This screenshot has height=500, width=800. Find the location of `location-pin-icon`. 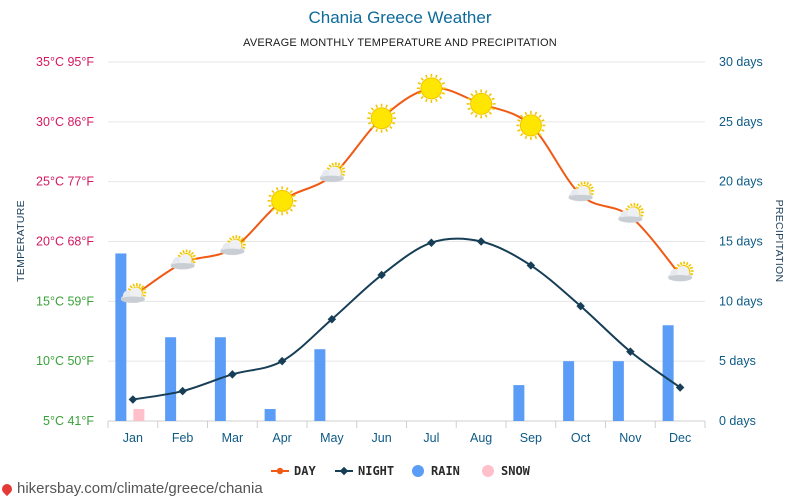

location-pin-icon is located at coordinates (7, 489).